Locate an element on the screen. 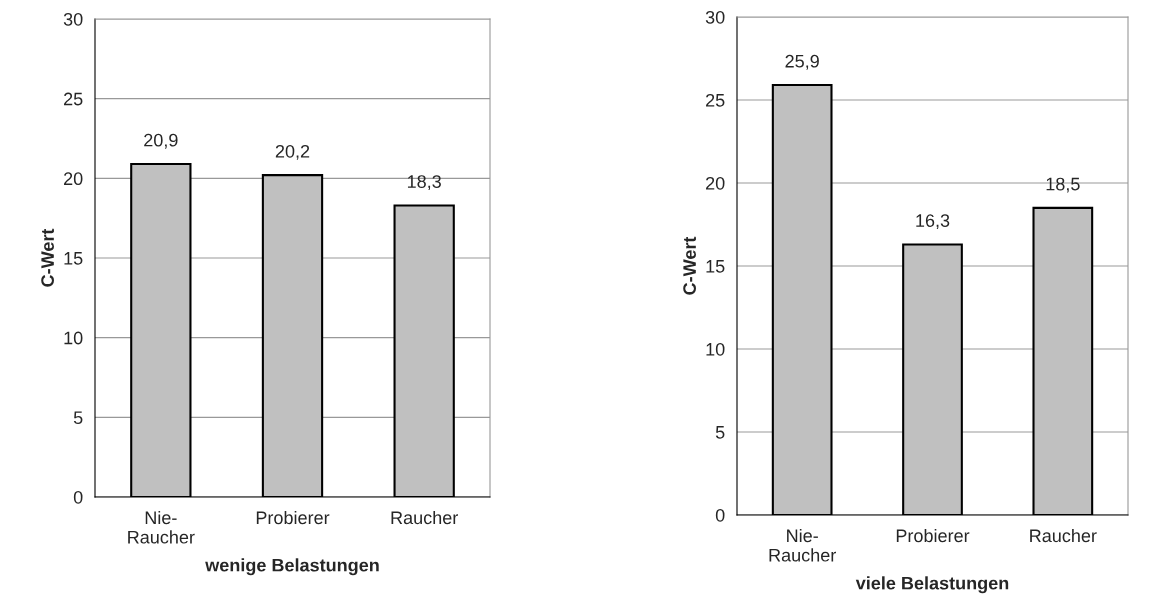  data-label: 18,3 is located at coordinates (424, 183).